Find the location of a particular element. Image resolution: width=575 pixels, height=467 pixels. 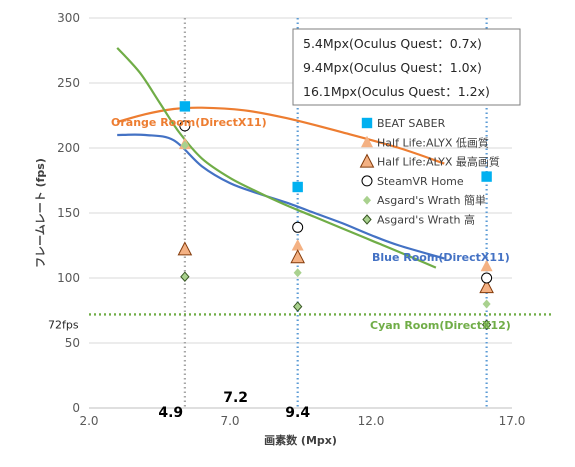

curve-label-cyan-room-directx12: Cyan Room(DirectX12) is located at coordinates (440, 325).